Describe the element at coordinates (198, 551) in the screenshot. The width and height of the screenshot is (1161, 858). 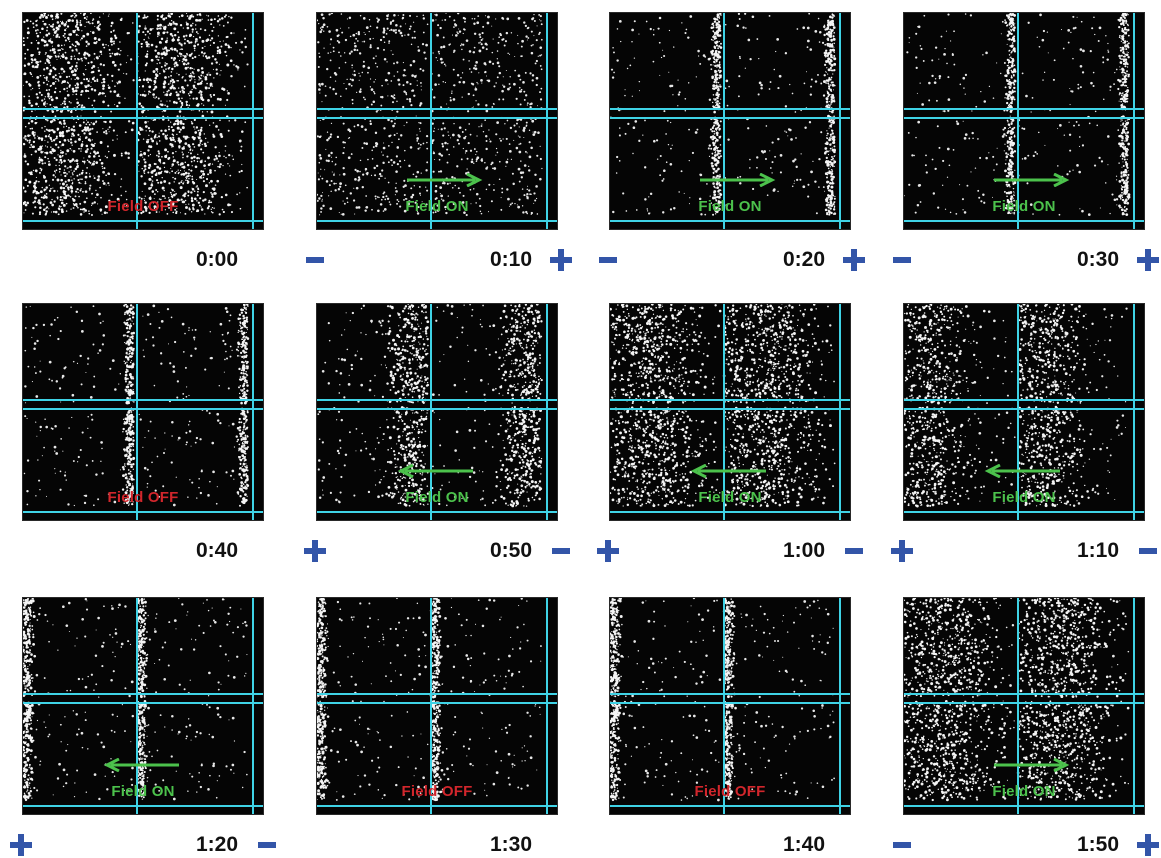
I see `timestamp-label: 0:40` at that location.